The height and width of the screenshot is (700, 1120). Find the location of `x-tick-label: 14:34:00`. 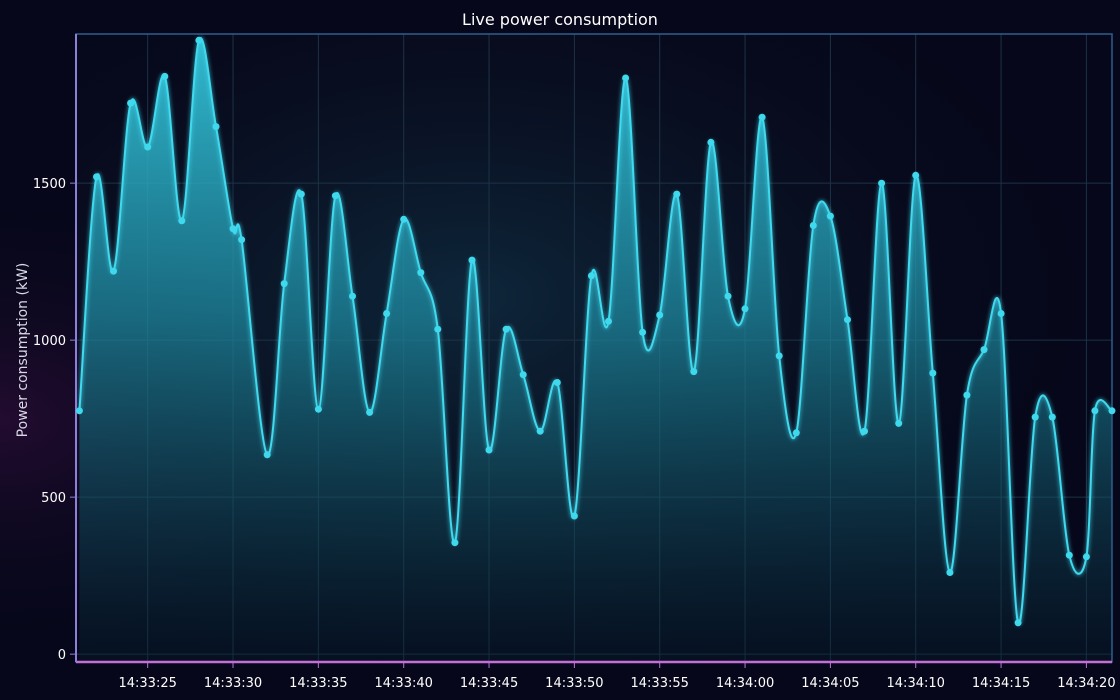

x-tick-label: 14:34:00 is located at coordinates (745, 683).